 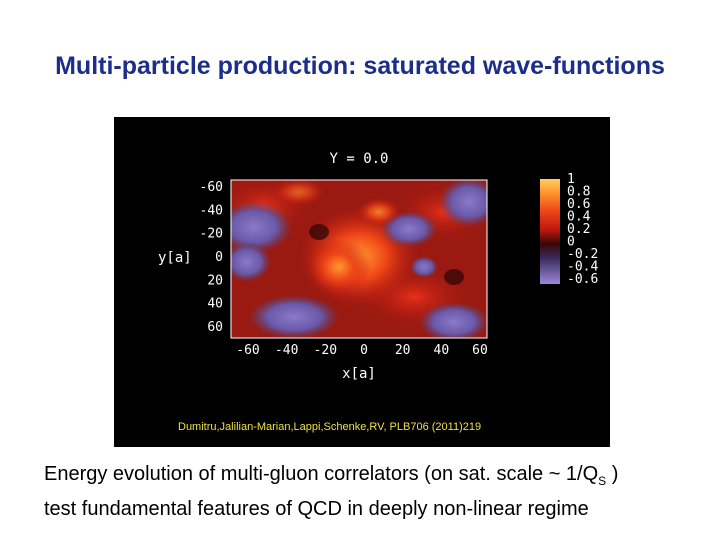 What do you see at coordinates (215, 304) in the screenshot?
I see `y-tick-label: 40` at bounding box center [215, 304].